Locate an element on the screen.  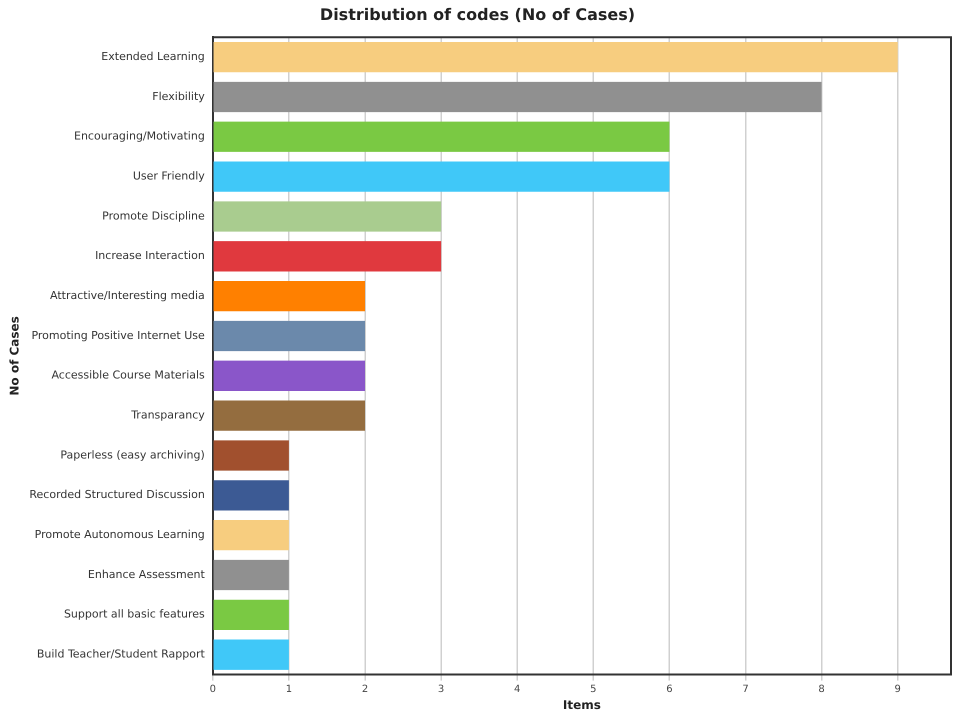
y-tick-label: Paperless (easy archiving) is located at coordinates (132, 455).